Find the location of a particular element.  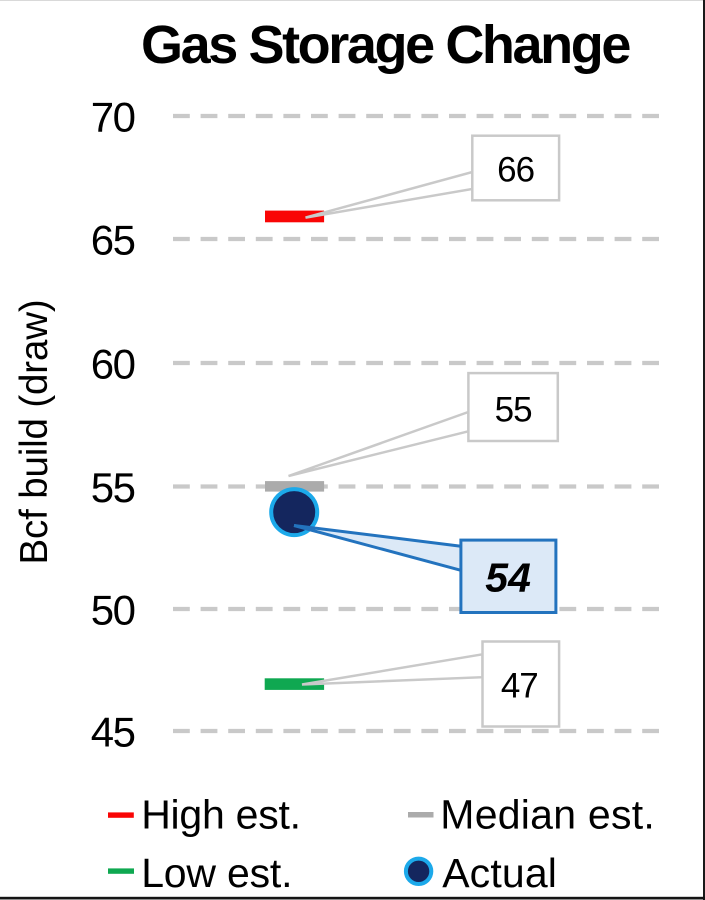

svg-text: 50 is located at coordinates (113, 609).